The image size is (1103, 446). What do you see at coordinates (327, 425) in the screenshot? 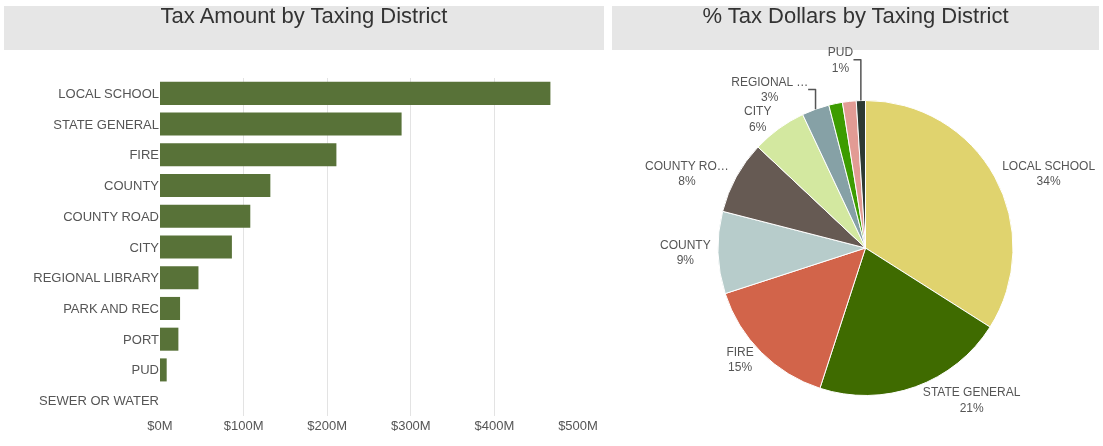
I see `x-tick-label: $200M` at bounding box center [327, 425].